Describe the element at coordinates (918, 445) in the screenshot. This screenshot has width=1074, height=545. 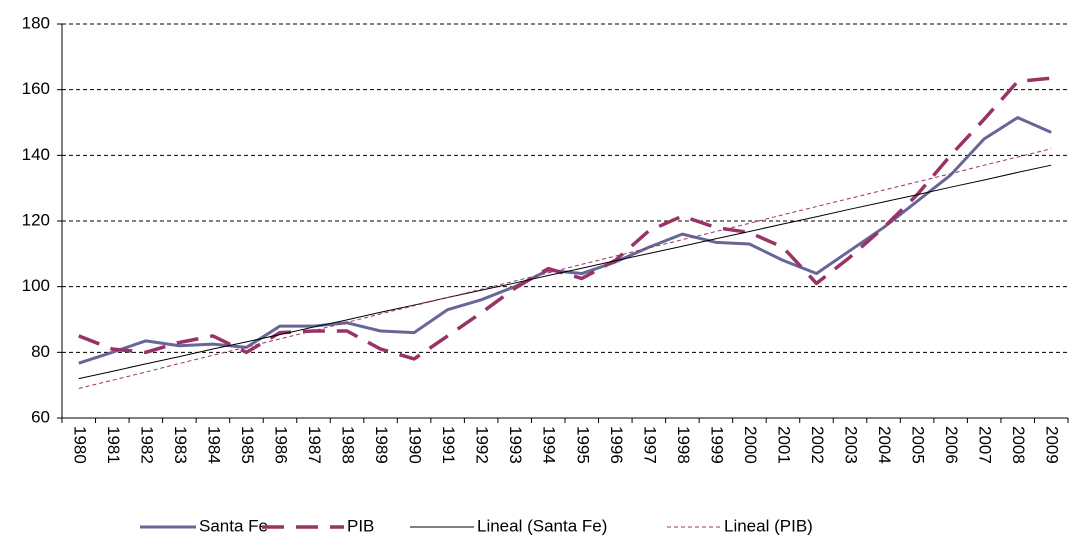
I see `x-tick-label: 2005` at that location.